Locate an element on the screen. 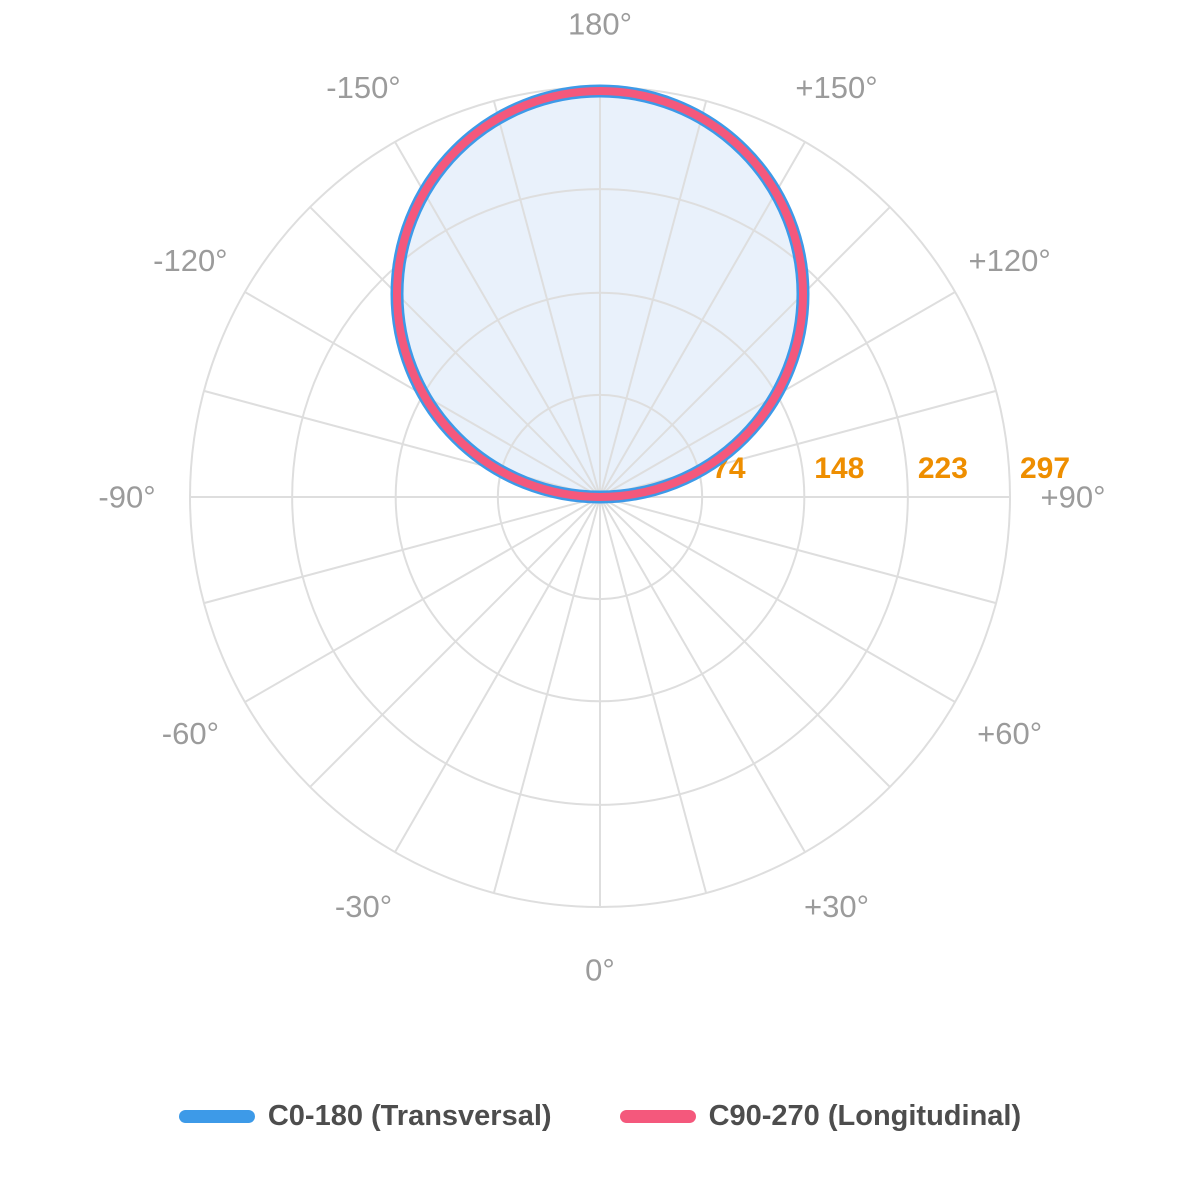 The image size is (1200, 1200). angle-tick-label: 0° is located at coordinates (600, 970).